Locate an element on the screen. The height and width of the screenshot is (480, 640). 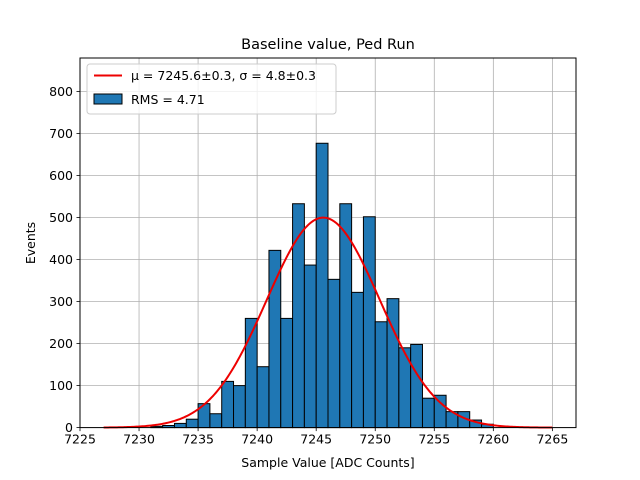
x-tick-label: 7235 is located at coordinates (198, 439).